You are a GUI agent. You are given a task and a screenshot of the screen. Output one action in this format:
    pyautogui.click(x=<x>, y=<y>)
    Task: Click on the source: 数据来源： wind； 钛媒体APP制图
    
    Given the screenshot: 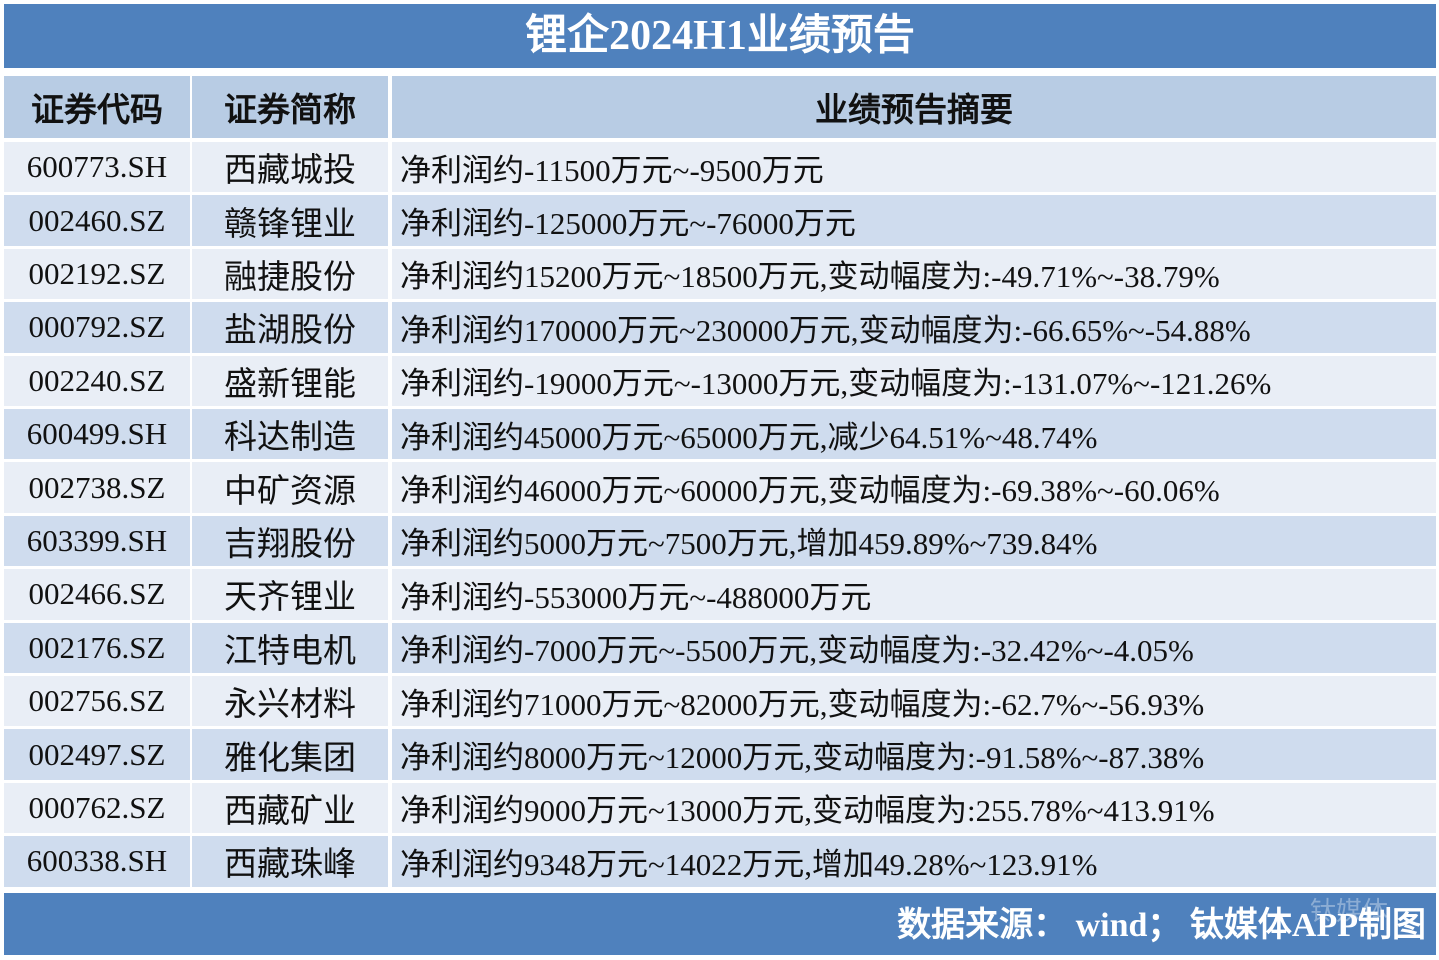 What is the action you would take?
    pyautogui.click(x=1161, y=925)
    